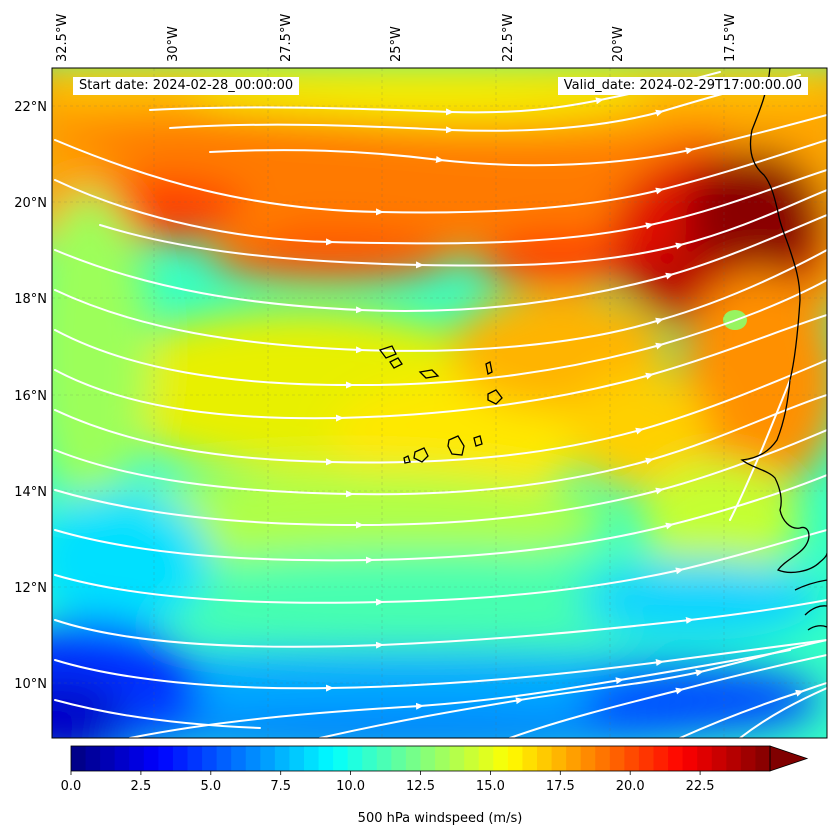  What do you see at coordinates (30, 299) in the screenshot?
I see `lat-tick-label: 18°N` at bounding box center [30, 299].